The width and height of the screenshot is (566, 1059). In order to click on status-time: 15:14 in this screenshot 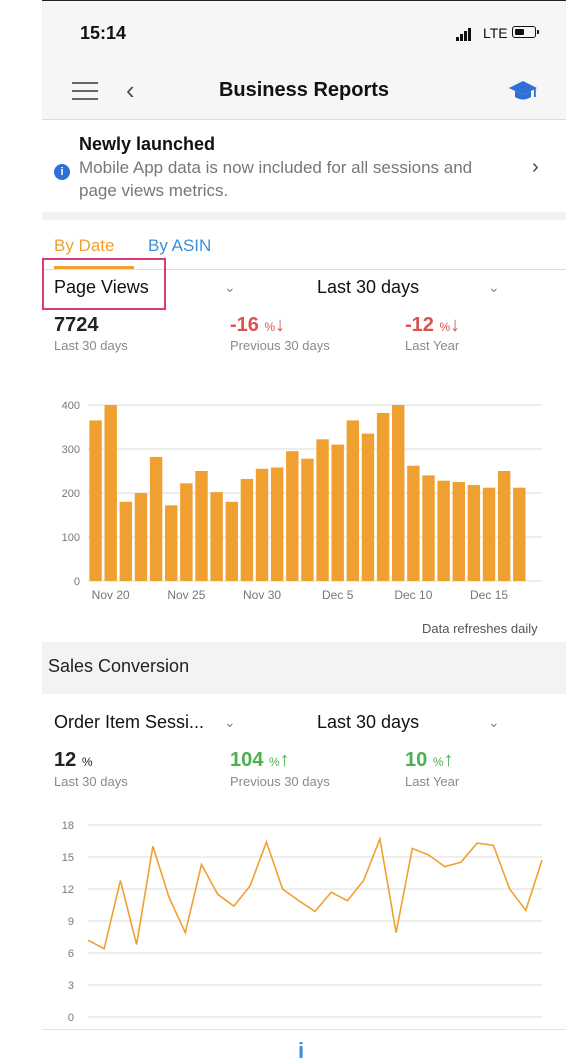, I will do `click(103, 33)`.